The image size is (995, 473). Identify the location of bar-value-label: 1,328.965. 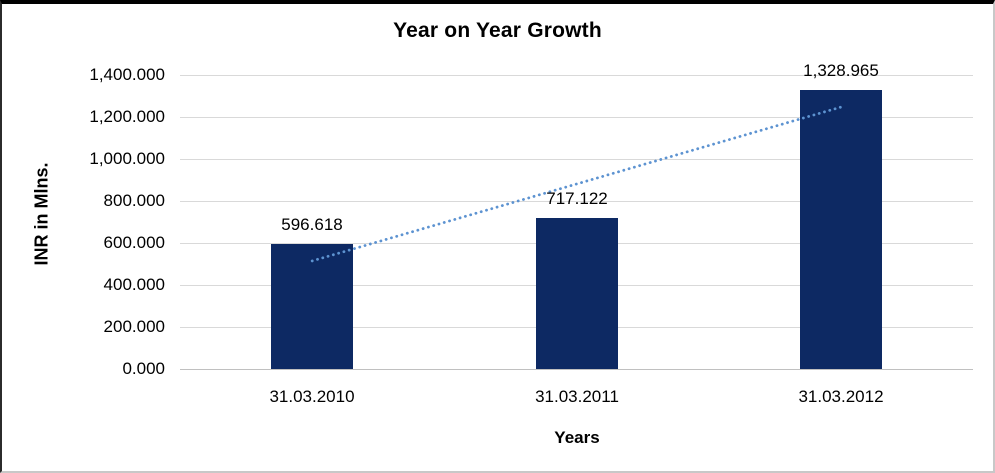
(841, 70).